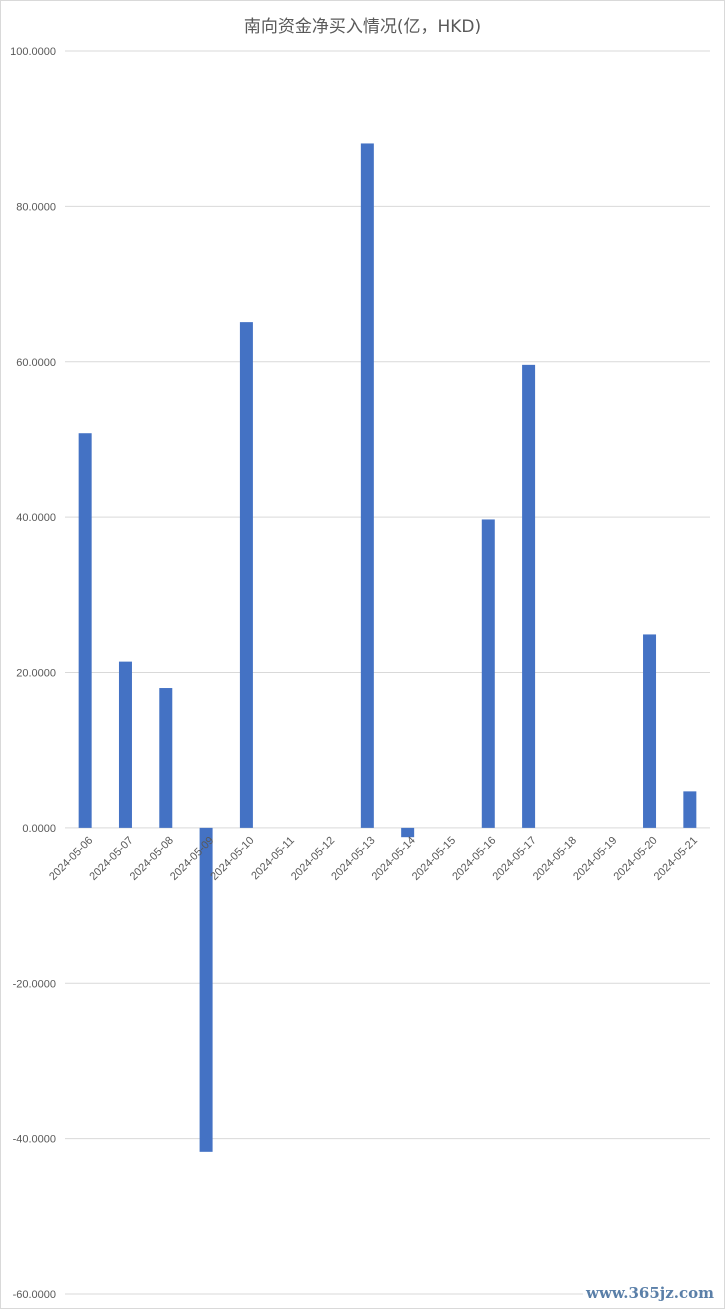 This screenshot has height=1309, width=725. Describe the element at coordinates (33, 52) in the screenshot. I see `y-tick-label: 100.0000` at that location.